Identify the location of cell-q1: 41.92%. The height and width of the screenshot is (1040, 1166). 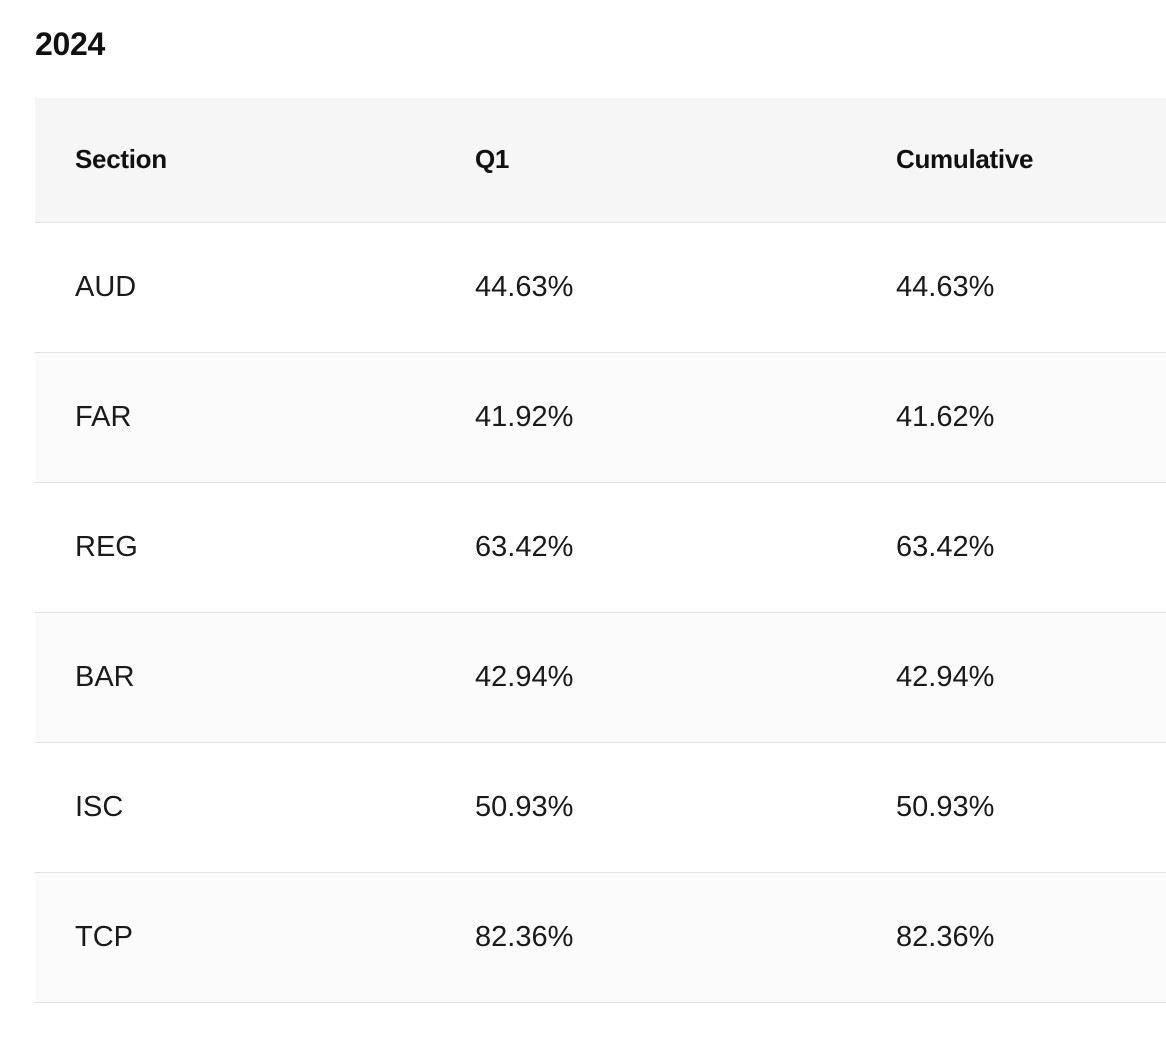
(645, 417).